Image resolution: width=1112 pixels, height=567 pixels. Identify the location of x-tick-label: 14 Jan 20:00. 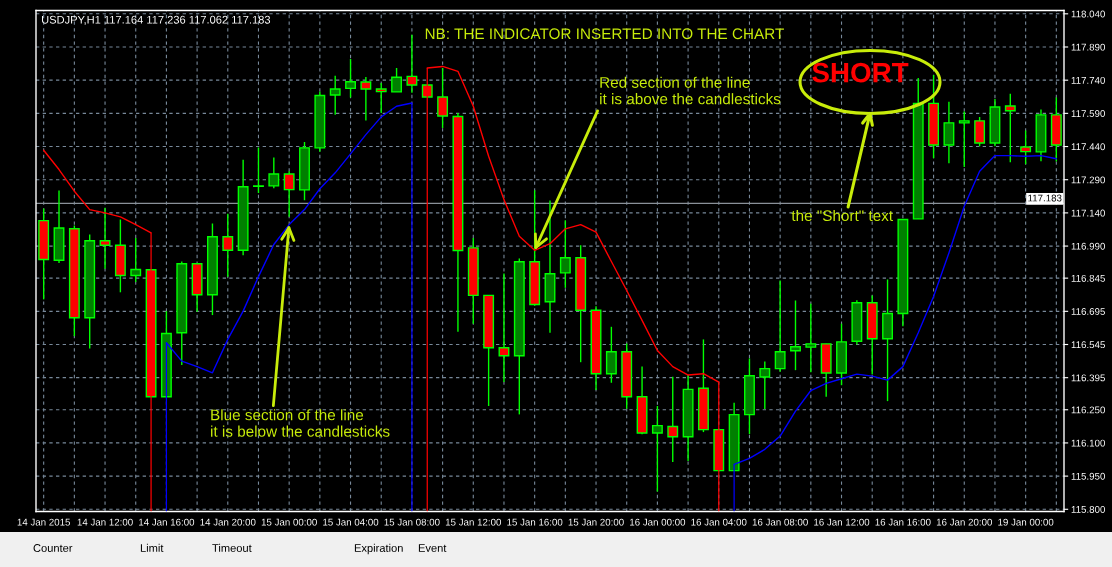
(228, 522).